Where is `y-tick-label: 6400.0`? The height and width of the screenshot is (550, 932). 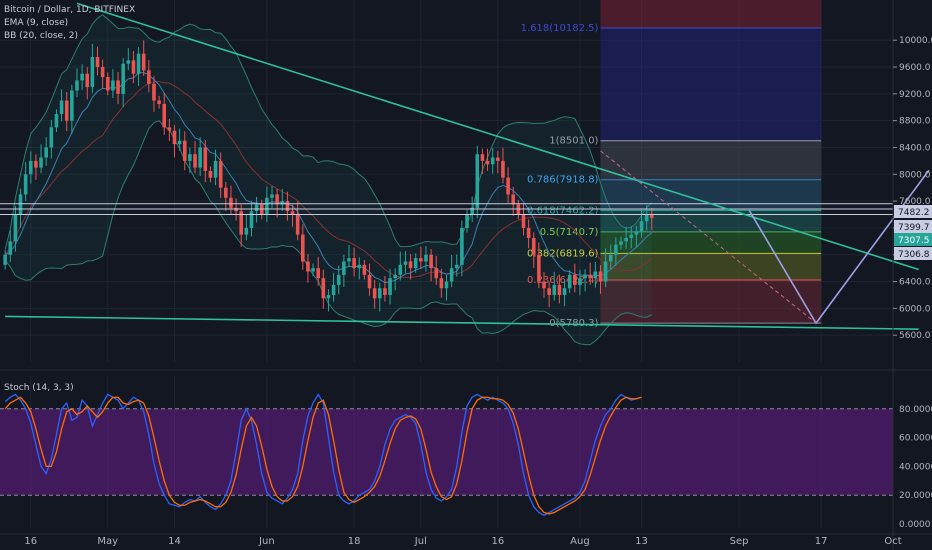 y-tick-label: 6400.0 is located at coordinates (915, 283).